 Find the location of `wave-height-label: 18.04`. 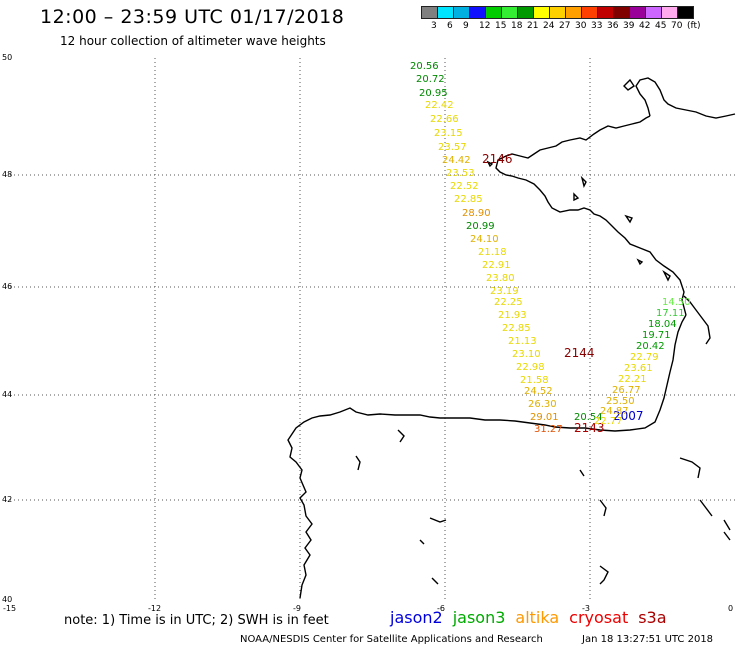

wave-height-label: 18.04 is located at coordinates (662, 324).